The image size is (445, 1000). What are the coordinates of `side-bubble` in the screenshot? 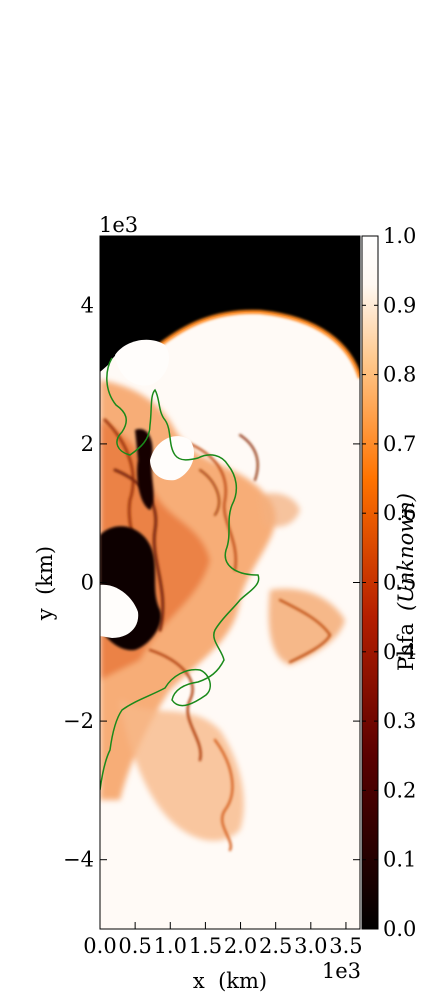 It's located at (172, 458).